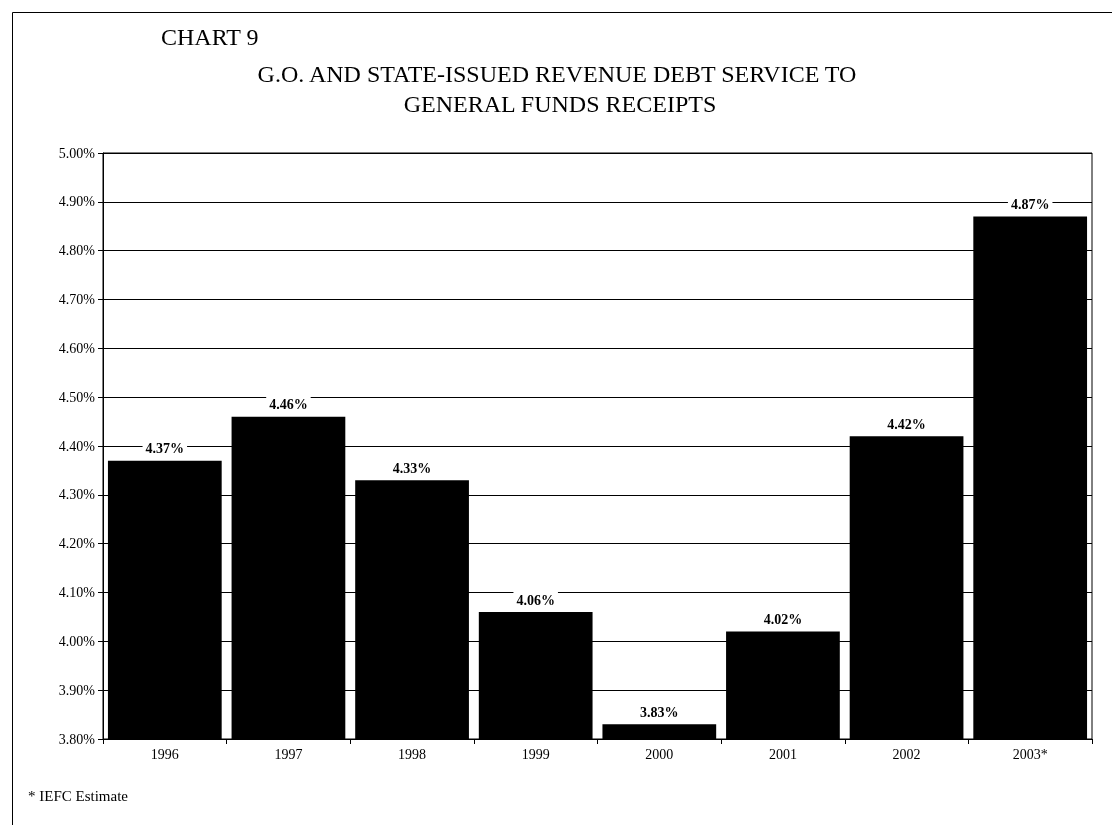  What do you see at coordinates (412, 468) in the screenshot?
I see `data-label: 4.33%` at bounding box center [412, 468].